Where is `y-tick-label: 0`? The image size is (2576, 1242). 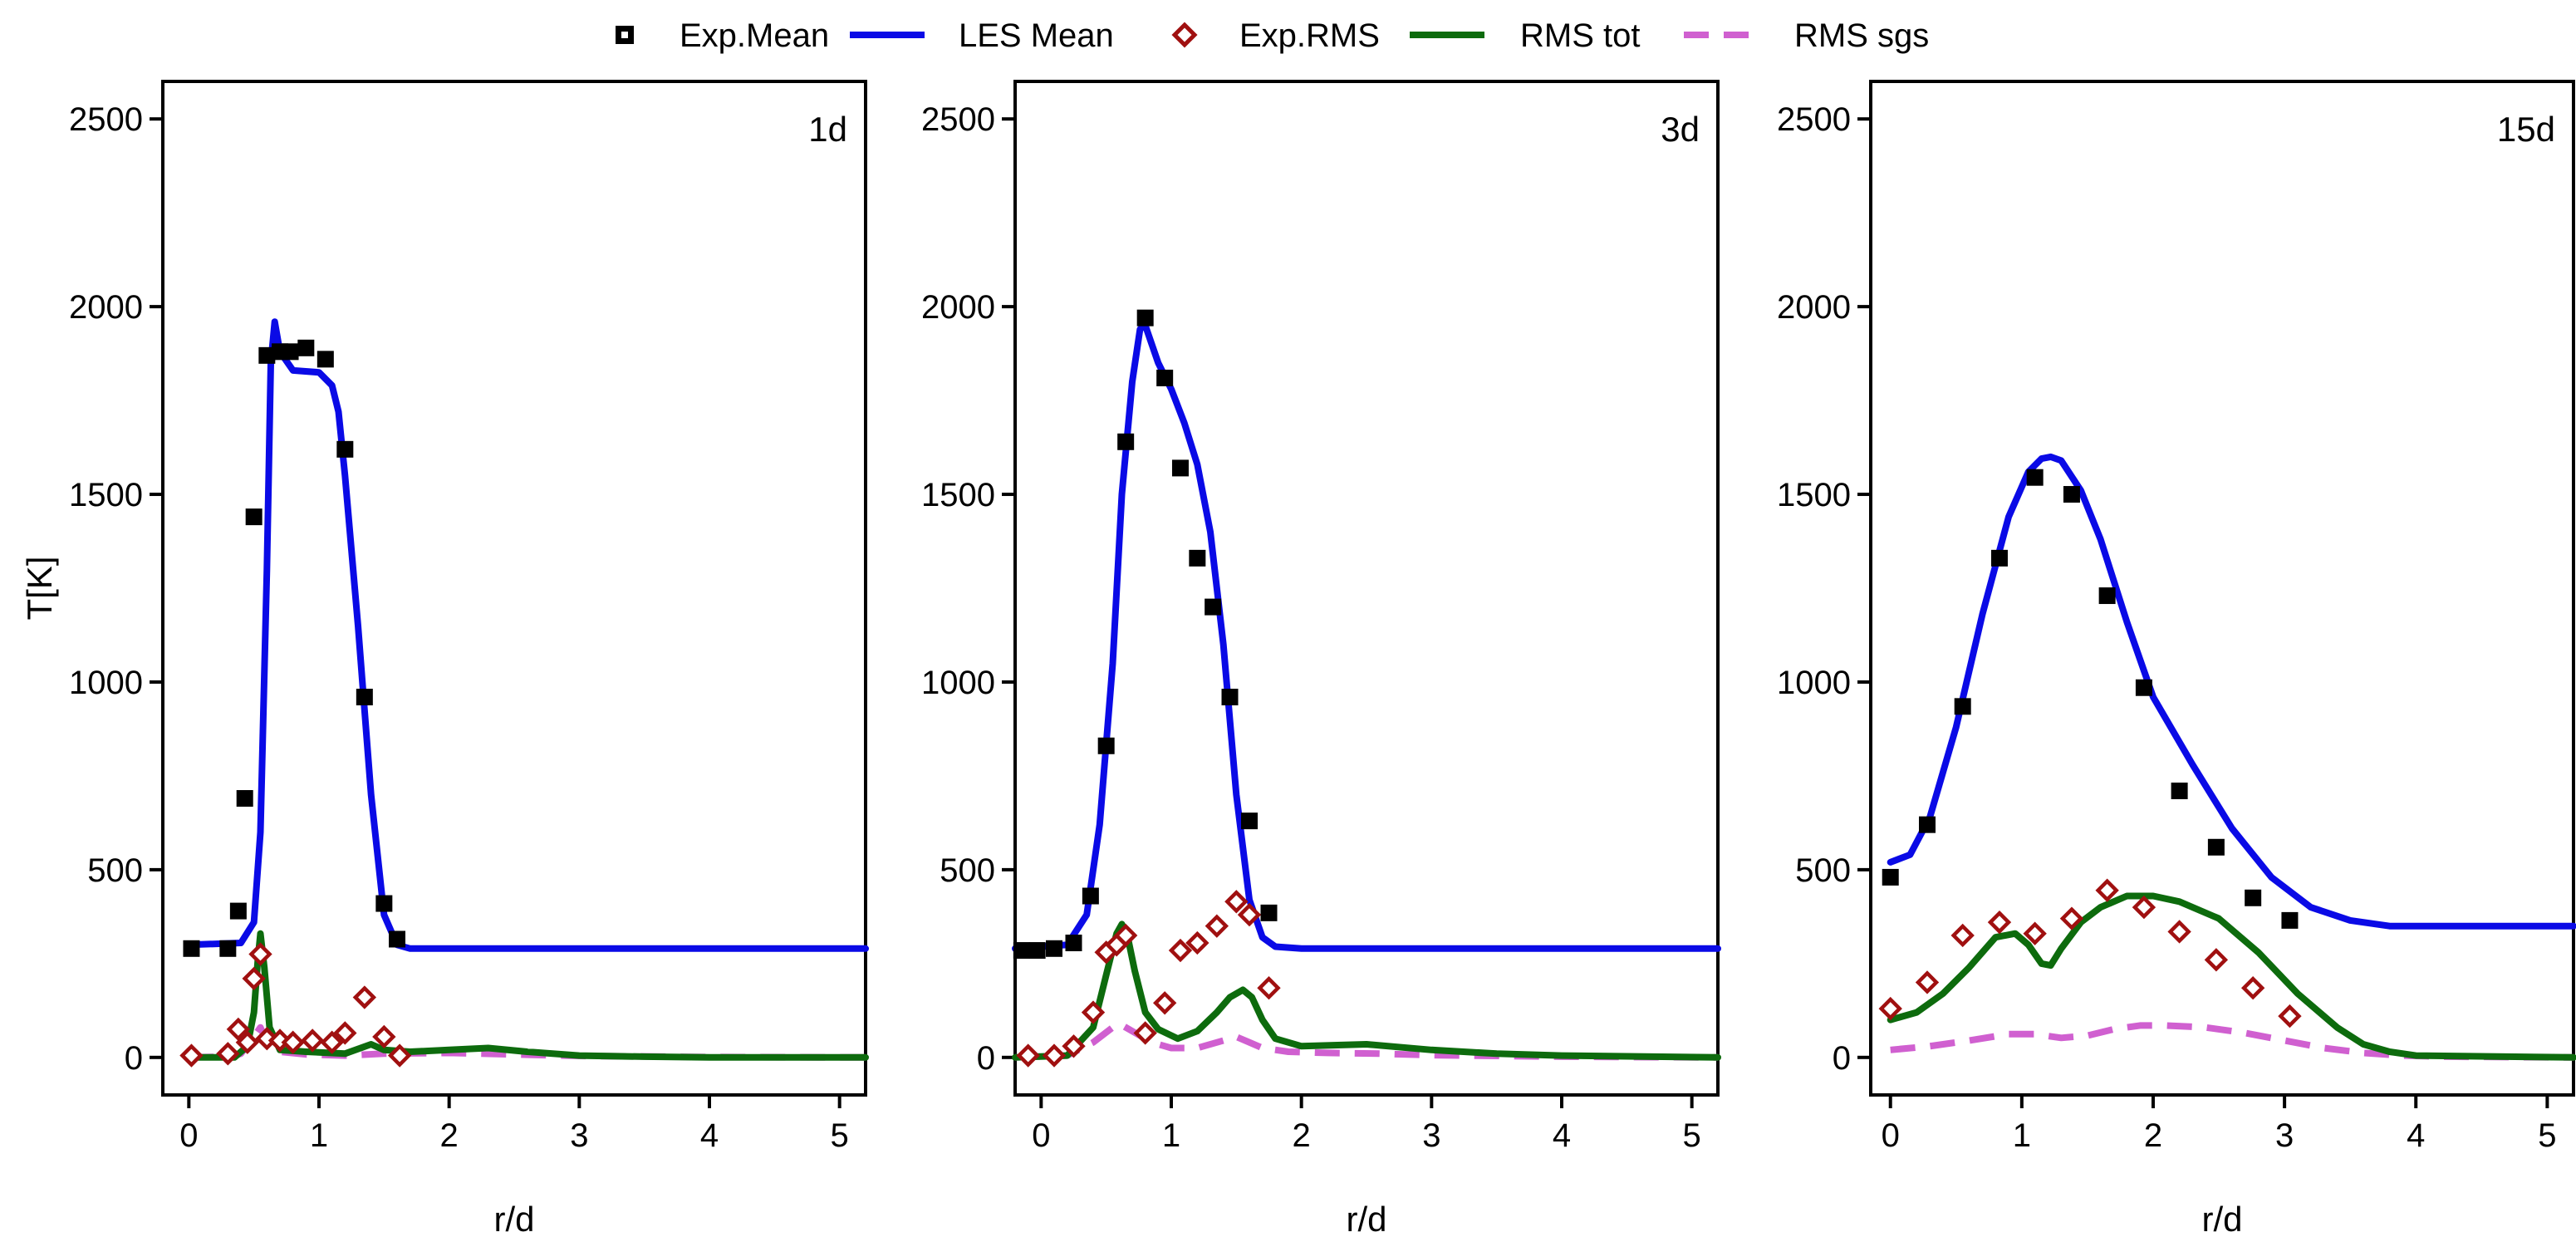 y-tick-label: 0 is located at coordinates (986, 1059).